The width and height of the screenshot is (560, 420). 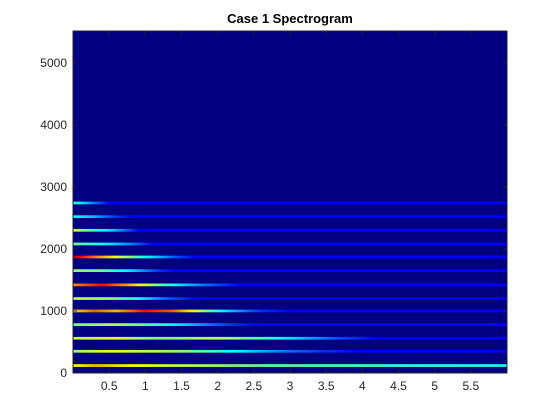 I want to click on x-tick-label: 5, so click(x=434, y=386).